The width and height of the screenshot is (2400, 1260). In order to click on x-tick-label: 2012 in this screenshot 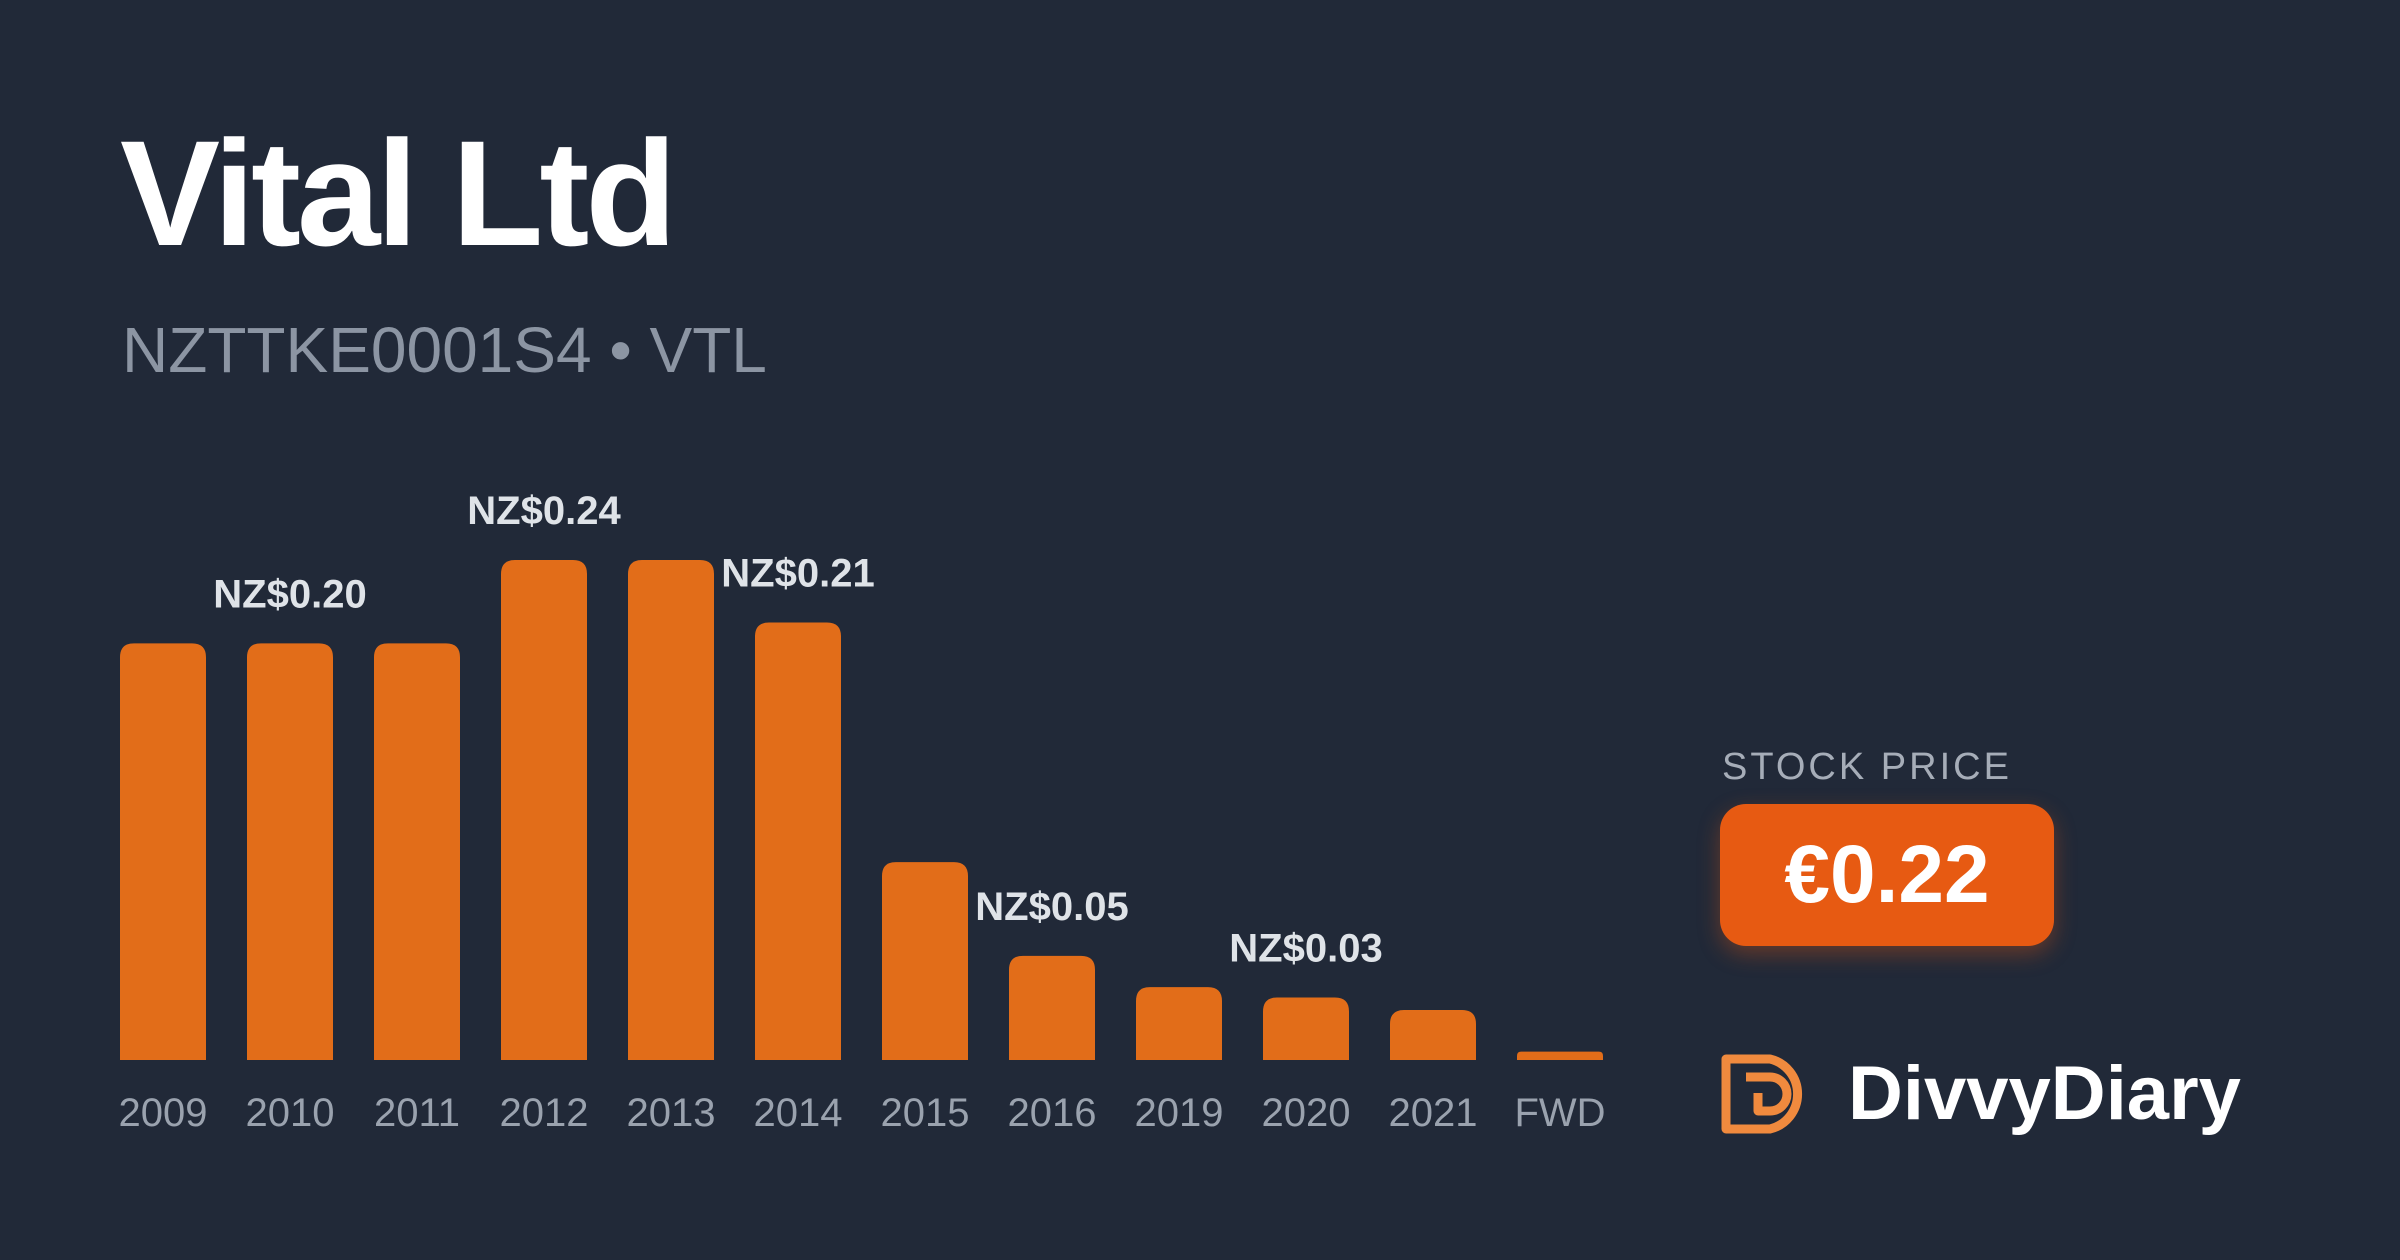, I will do `click(544, 1113)`.